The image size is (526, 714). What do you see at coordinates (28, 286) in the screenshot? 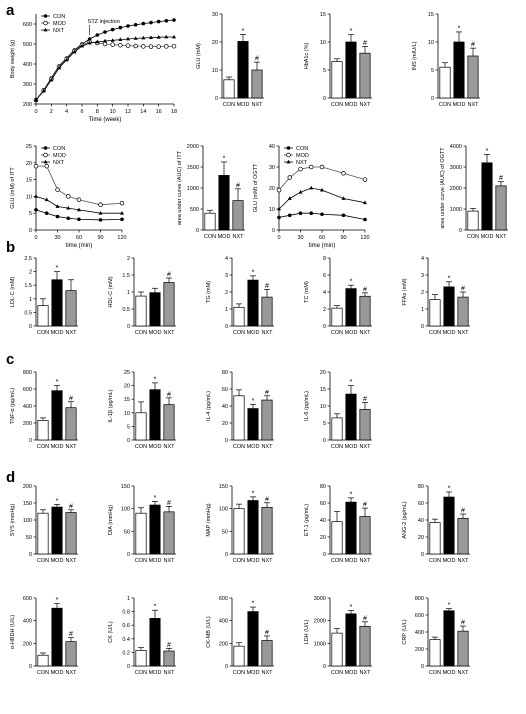
I see `y-tick-label: 1.5` at bounding box center [28, 286].